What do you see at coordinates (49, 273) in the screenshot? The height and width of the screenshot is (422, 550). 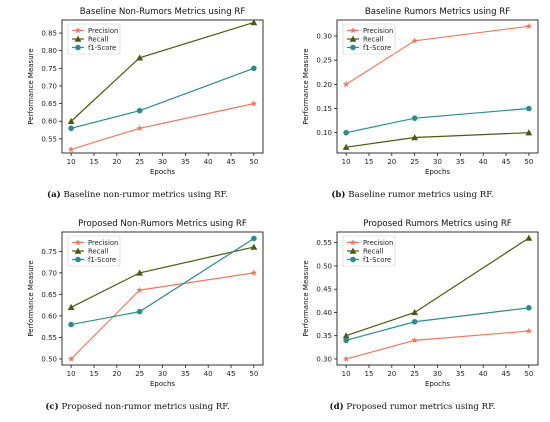 I see `y-tick-label: 0.70` at bounding box center [49, 273].